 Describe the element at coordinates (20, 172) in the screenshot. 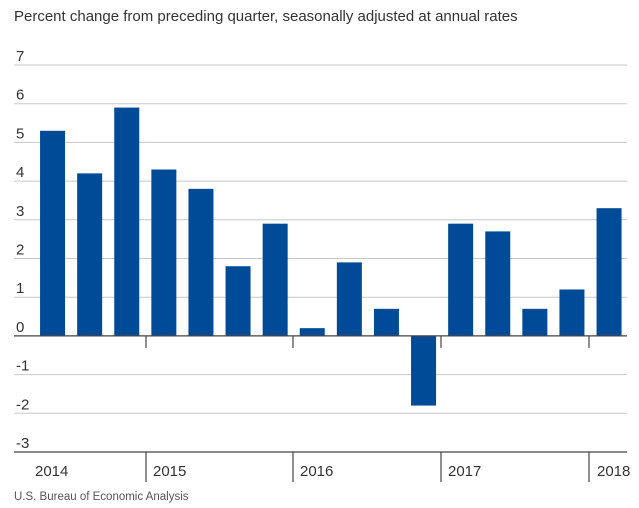

I see `y-tick-label: 4` at that location.